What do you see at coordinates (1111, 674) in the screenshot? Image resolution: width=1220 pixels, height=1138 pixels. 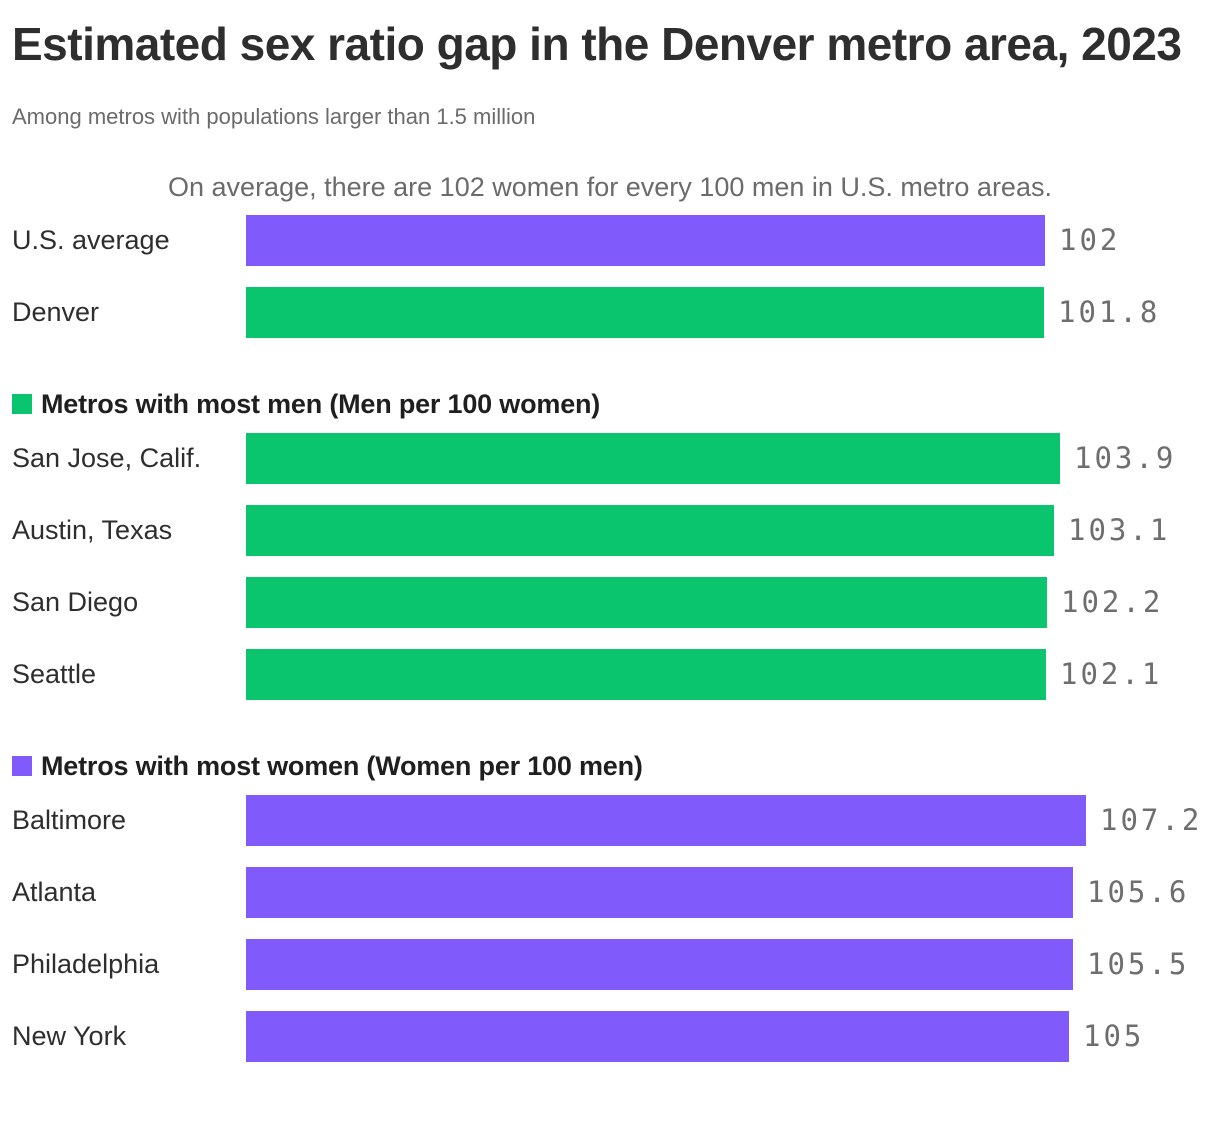 I see `value-label: 102.1` at bounding box center [1111, 674].